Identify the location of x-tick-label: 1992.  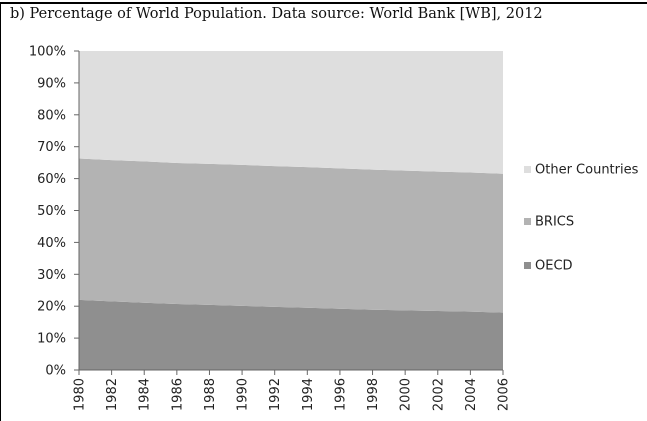
(275, 394).